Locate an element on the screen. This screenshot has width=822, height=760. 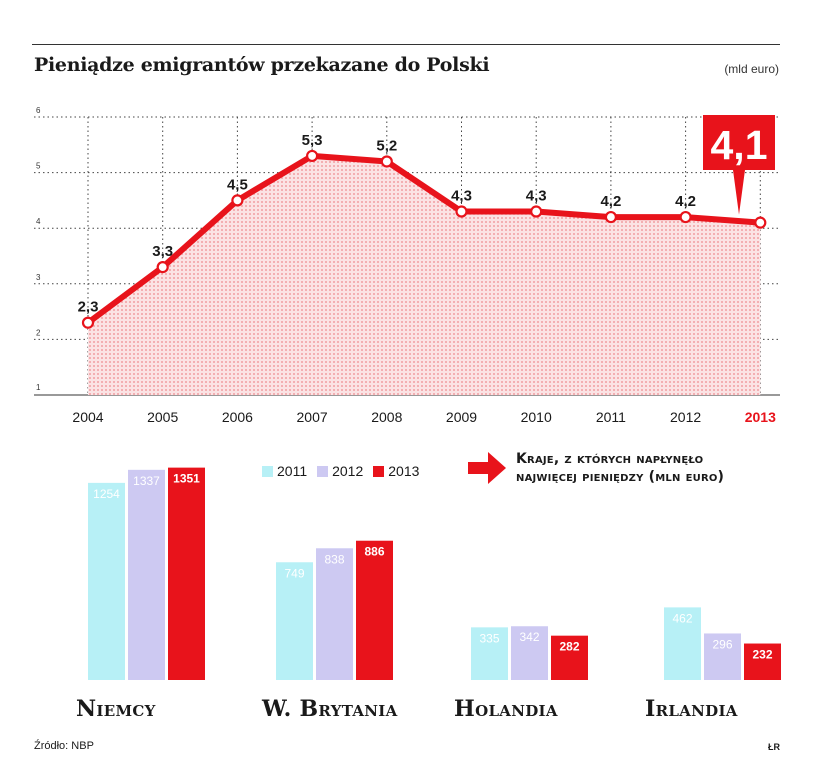
data-label-2005: 3,3 is located at coordinates (162, 251).